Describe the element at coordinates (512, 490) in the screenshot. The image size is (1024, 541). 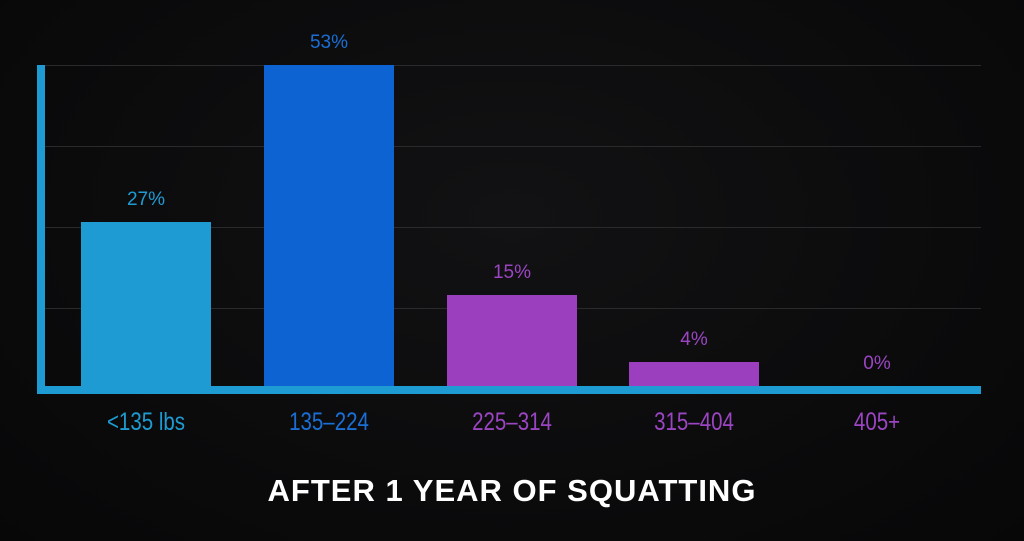
I see `chart-title: AFTER 1 YEAR OF SQUATTING` at that location.